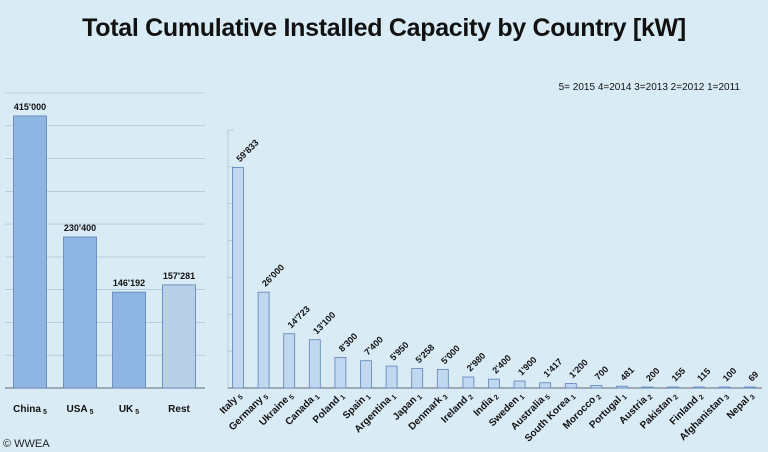 This screenshot has width=768, height=452. Describe the element at coordinates (425, 353) in the screenshot. I see `data-label: 5'258` at that location.